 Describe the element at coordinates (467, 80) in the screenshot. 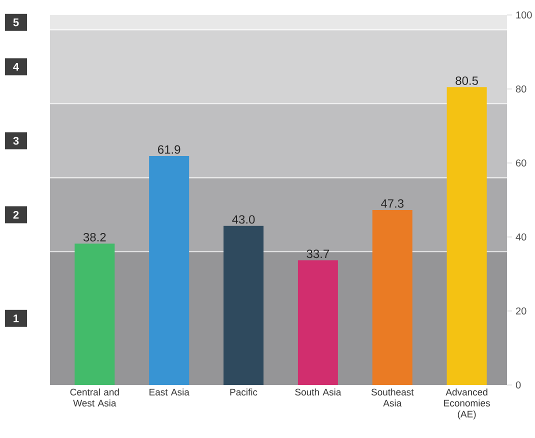

I see `data-label: 80.5` at that location.